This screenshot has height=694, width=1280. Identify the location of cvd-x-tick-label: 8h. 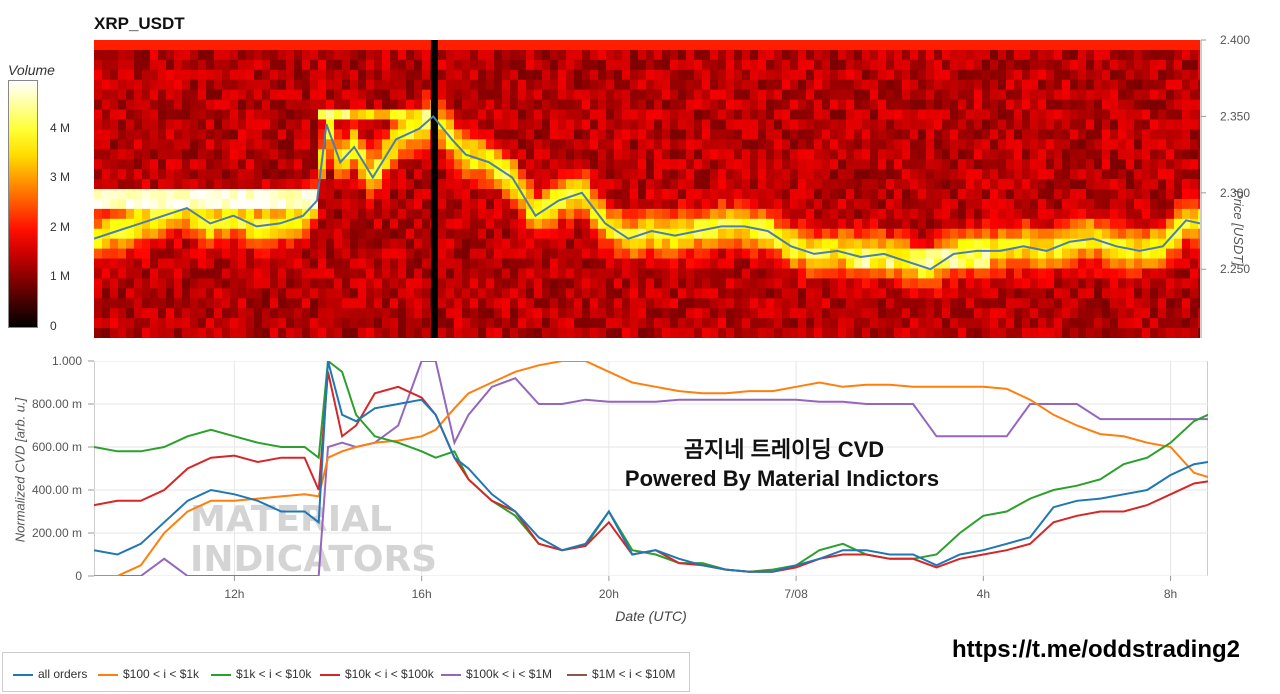
(1170, 594).